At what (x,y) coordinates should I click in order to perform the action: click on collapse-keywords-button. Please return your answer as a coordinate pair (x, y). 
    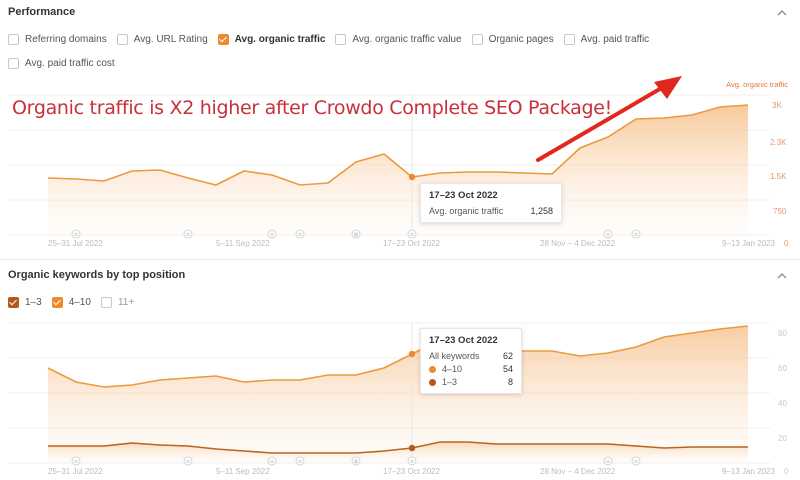
    Looking at the image, I should click on (782, 276).